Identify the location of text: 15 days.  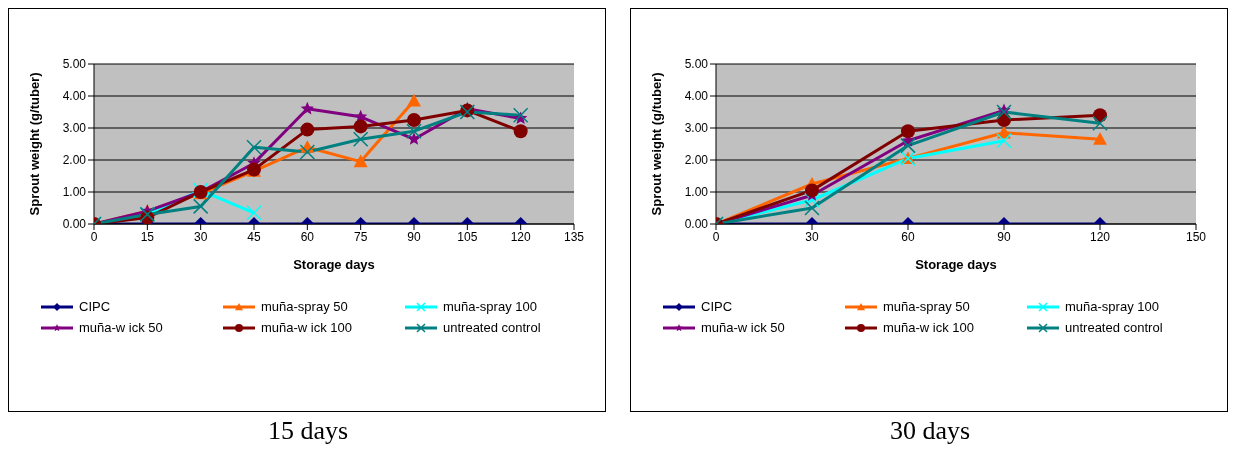
(308, 431).